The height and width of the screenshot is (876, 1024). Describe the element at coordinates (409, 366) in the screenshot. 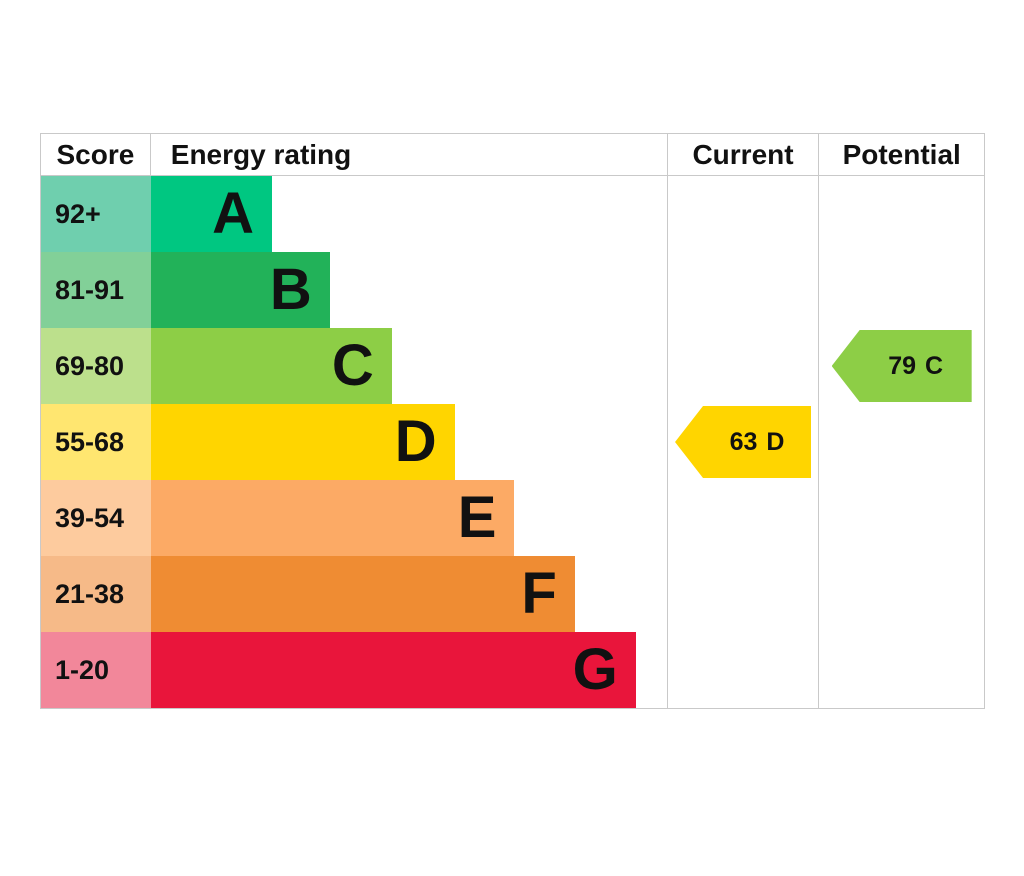

I see `rating-cell-c: C` at that location.